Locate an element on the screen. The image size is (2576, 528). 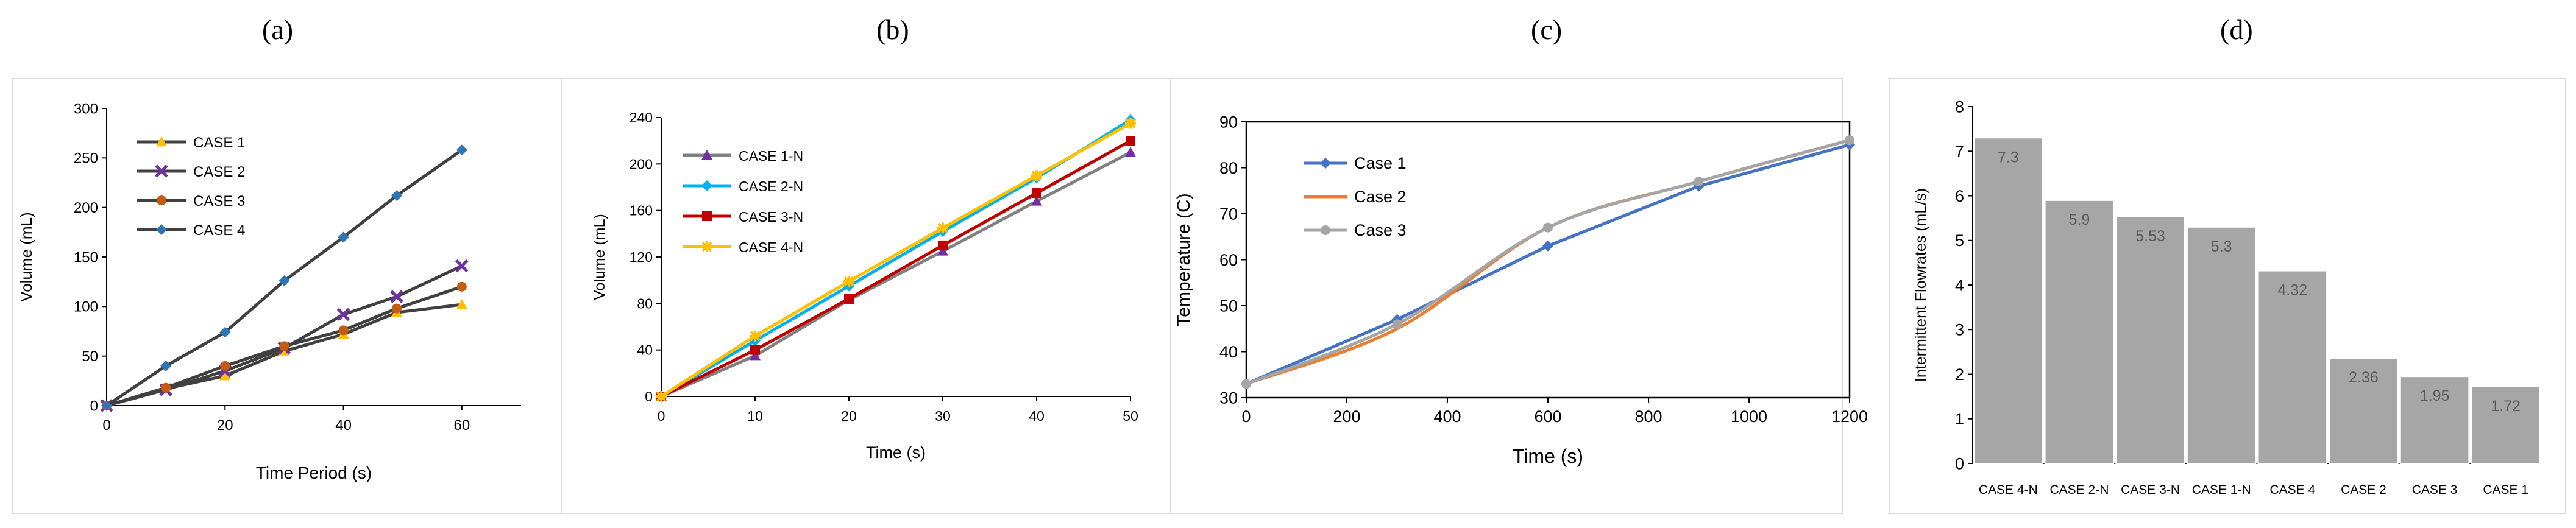
legend-label-case-1-n: CASE 1-N is located at coordinates (771, 156).